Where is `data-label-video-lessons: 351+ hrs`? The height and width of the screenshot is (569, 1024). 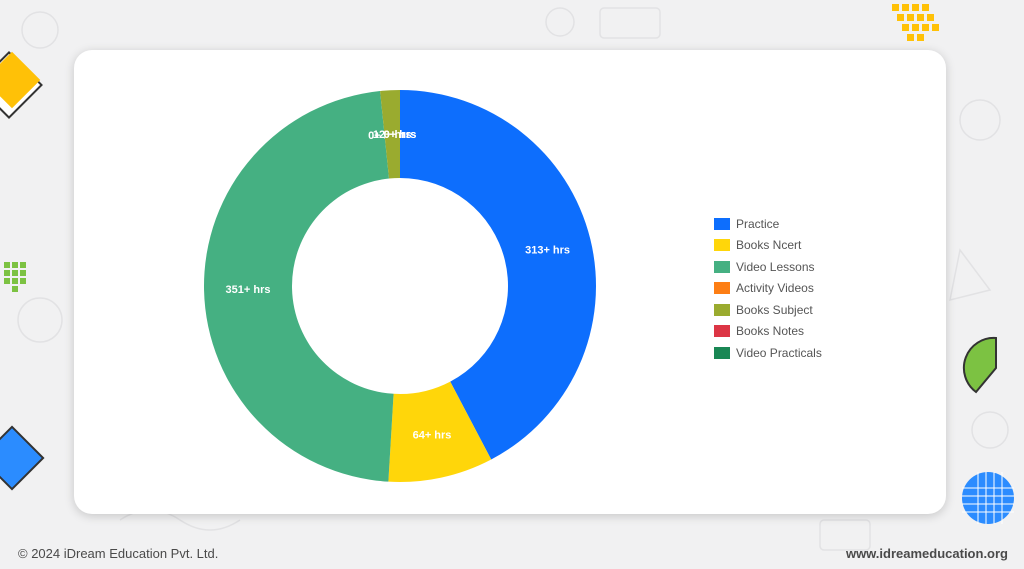 data-label-video-lessons: 351+ hrs is located at coordinates (248, 290).